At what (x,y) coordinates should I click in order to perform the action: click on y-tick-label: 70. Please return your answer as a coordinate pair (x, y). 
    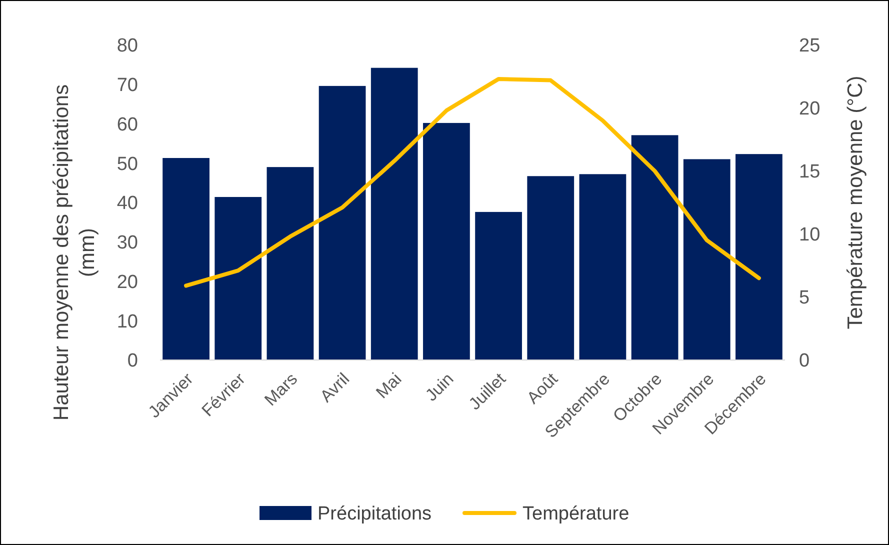
    Looking at the image, I should click on (127, 85).